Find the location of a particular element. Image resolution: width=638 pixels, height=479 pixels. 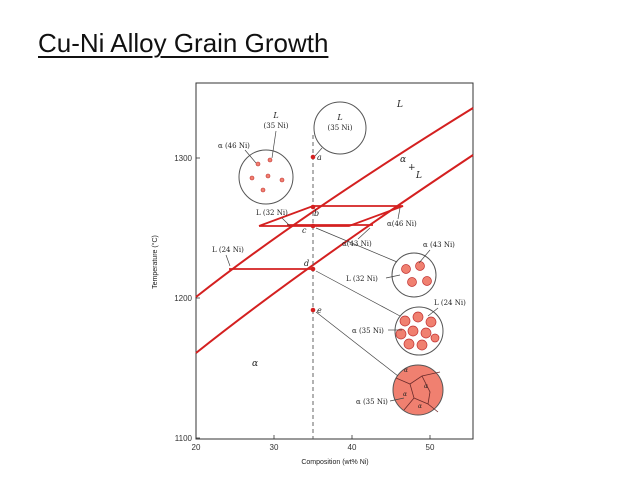

leader-d is located at coordinates (358, 293).